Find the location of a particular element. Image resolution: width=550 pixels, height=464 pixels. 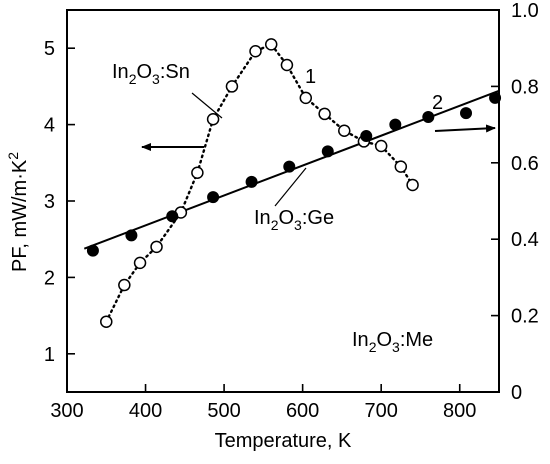

y-right-tick-label: 0.2 is located at coordinates (525, 317).